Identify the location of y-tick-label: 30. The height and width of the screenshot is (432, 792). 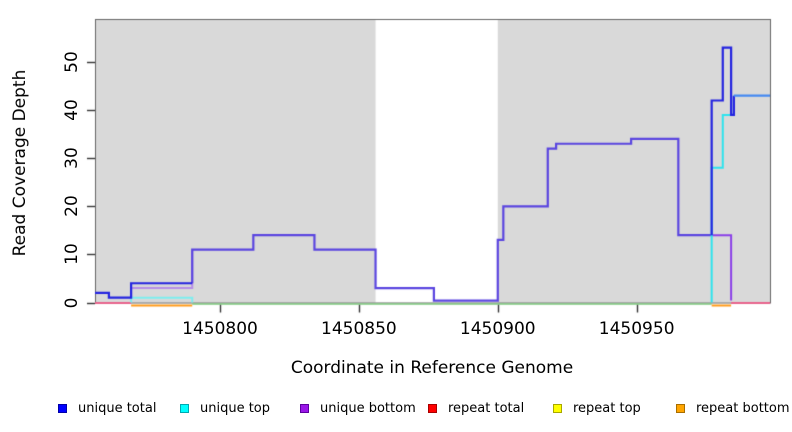
(72, 158).